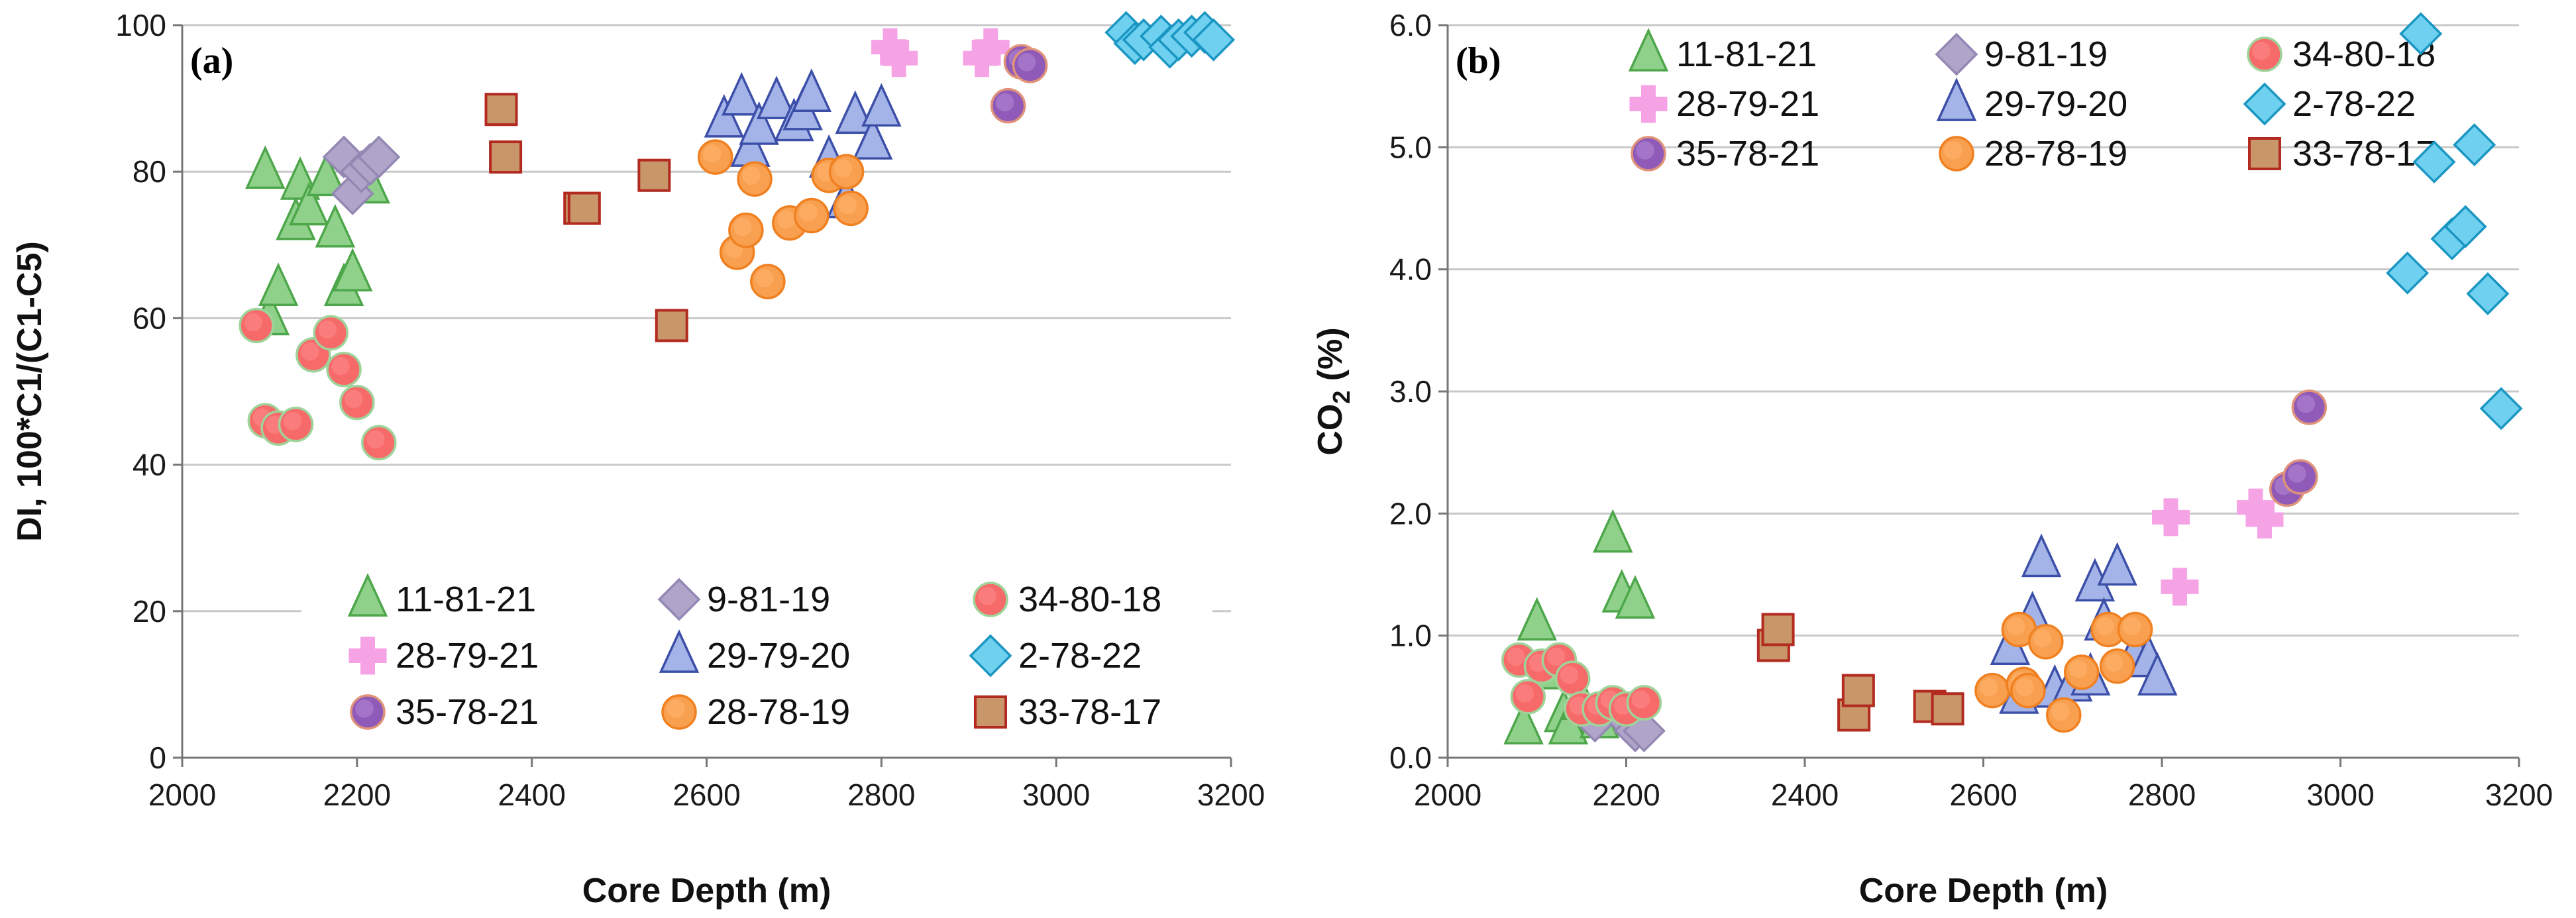  Describe the element at coordinates (1410, 513) in the screenshot. I see `y-tick-label: 2.0` at that location.